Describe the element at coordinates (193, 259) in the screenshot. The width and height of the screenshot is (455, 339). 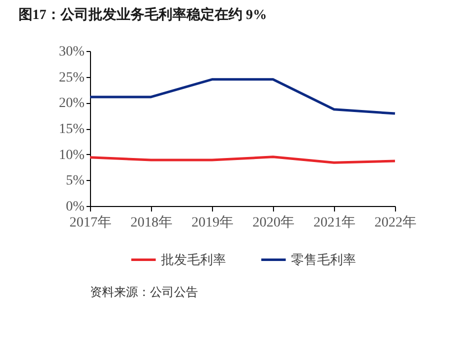
I see `legend-label: 批发毛利率` at that location.